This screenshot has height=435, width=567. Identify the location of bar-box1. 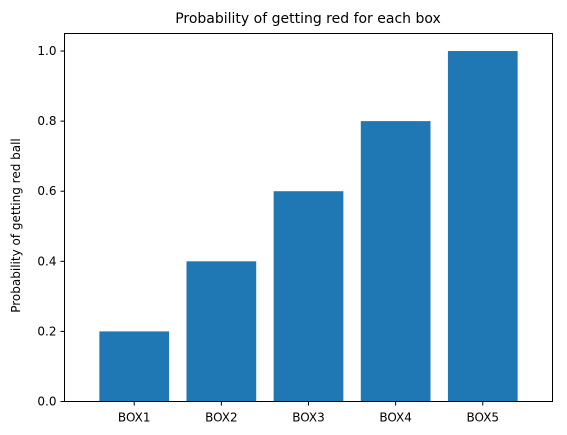
(134, 366).